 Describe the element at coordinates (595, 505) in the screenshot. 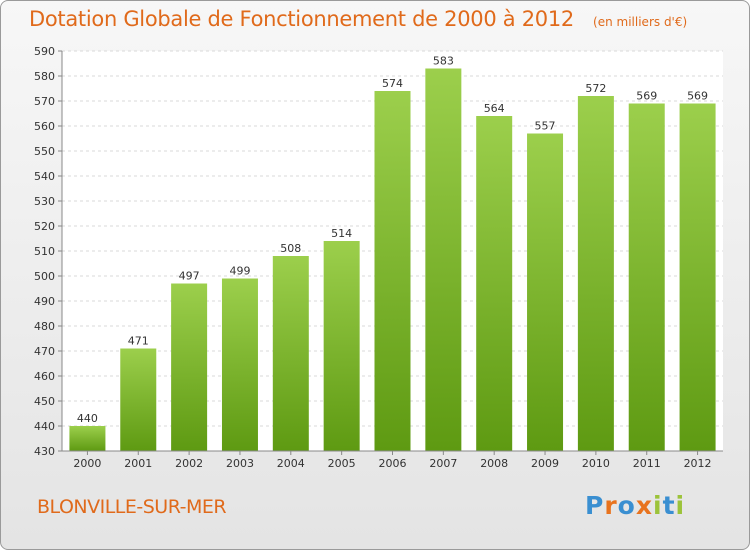

I see `logo-letter: P` at that location.